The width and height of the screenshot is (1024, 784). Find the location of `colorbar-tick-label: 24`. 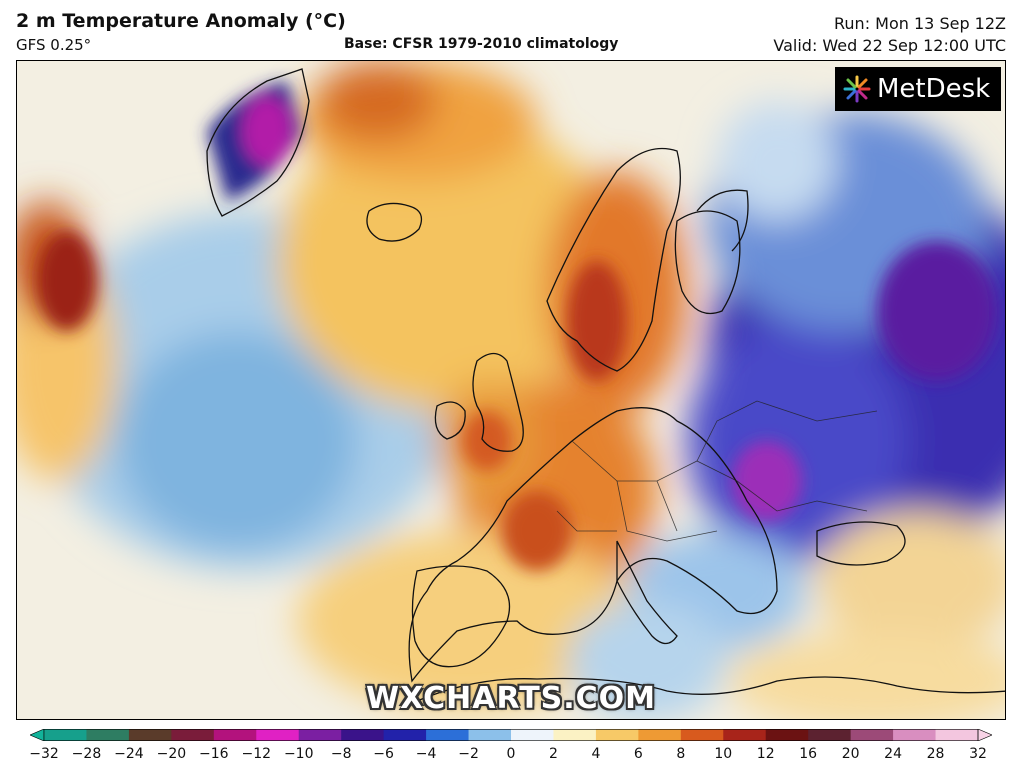

colorbar-tick-label: 24 is located at coordinates (893, 754).